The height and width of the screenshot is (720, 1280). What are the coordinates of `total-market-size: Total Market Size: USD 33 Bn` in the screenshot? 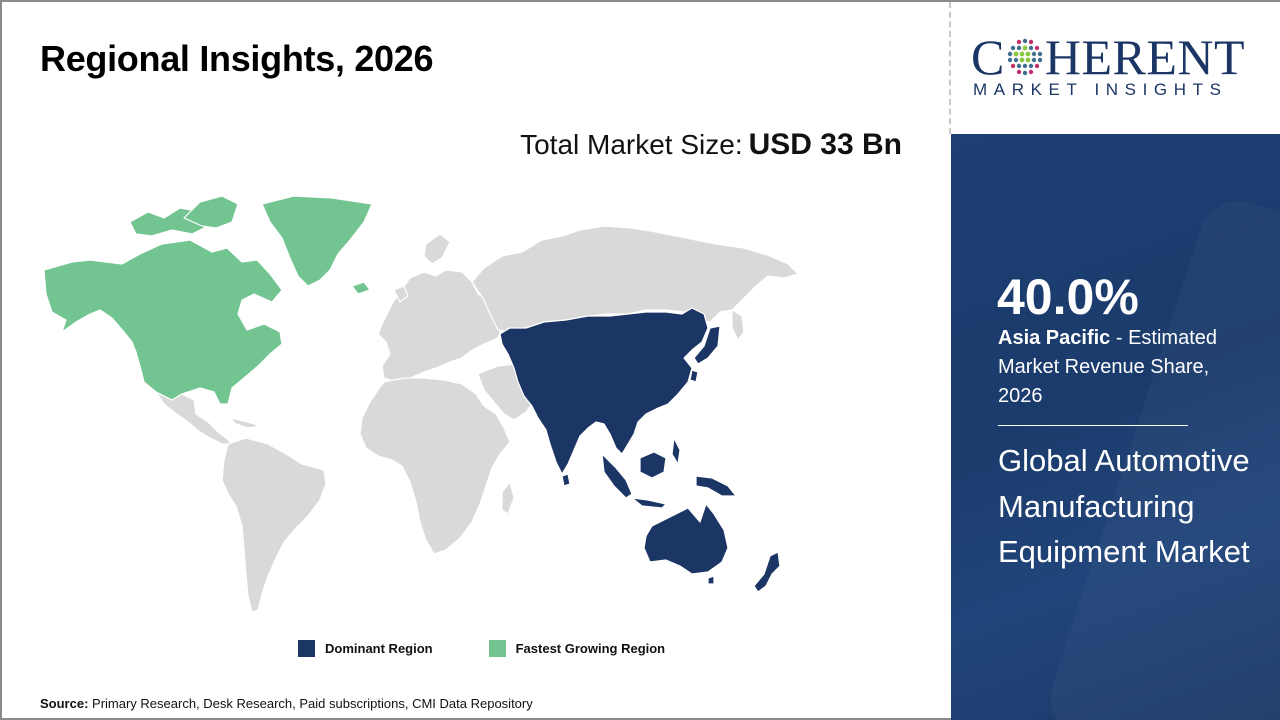 It's located at (711, 145).